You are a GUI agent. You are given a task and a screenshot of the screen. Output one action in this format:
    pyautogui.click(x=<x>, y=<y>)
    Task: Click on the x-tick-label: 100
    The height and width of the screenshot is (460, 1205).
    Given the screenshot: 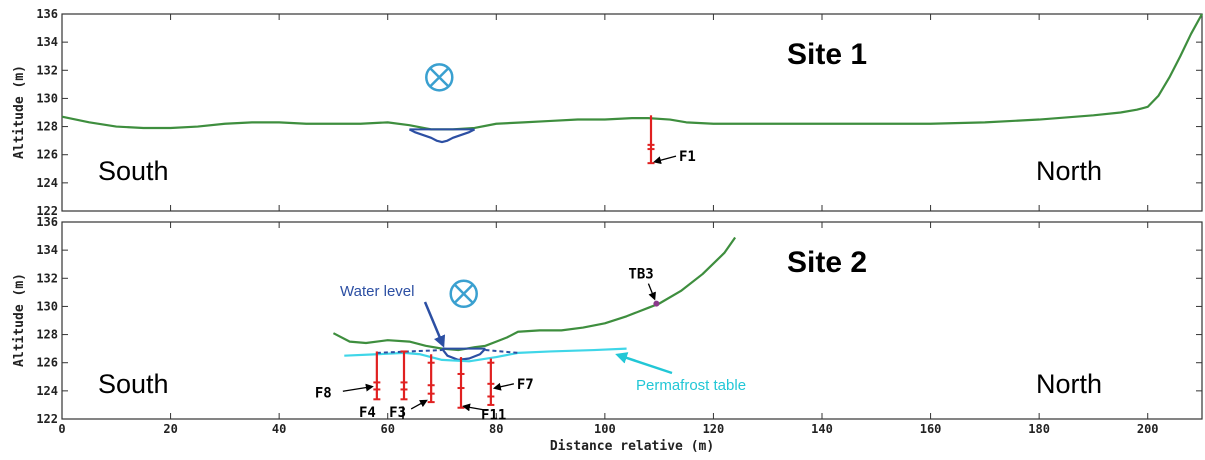 What is the action you would take?
    pyautogui.click(x=605, y=429)
    